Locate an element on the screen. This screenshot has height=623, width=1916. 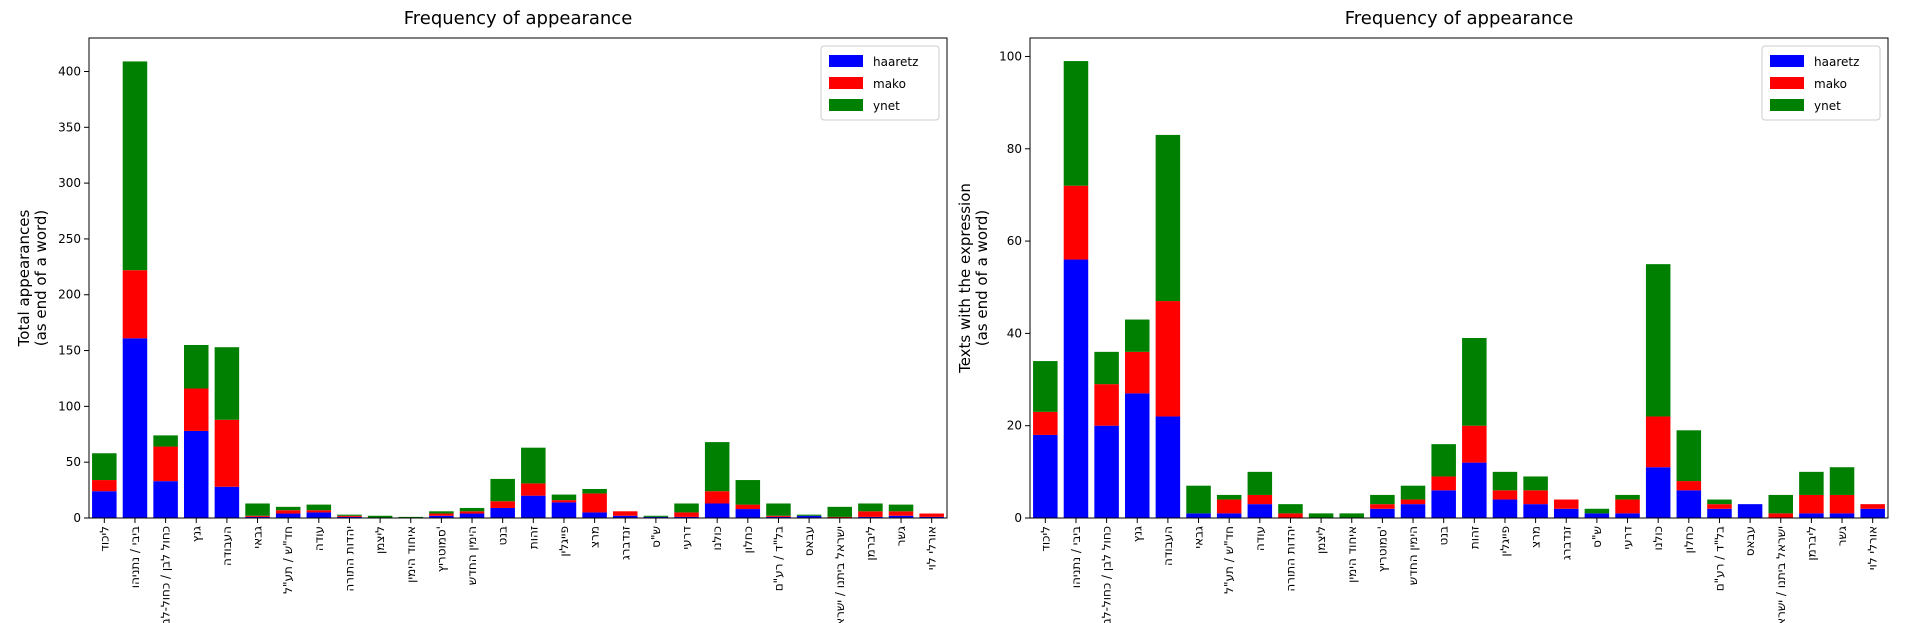
legend: haaretz mako ynet is located at coordinates (880, 83).